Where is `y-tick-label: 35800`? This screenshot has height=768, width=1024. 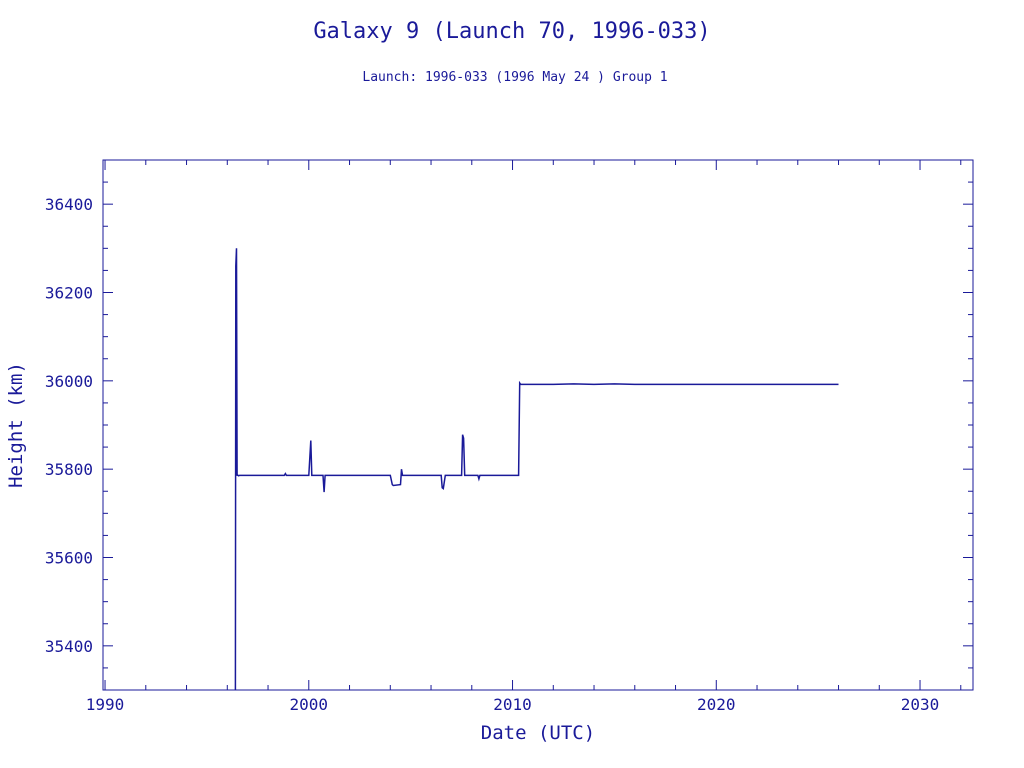
y-tick-label: 35800 is located at coordinates (69, 469).